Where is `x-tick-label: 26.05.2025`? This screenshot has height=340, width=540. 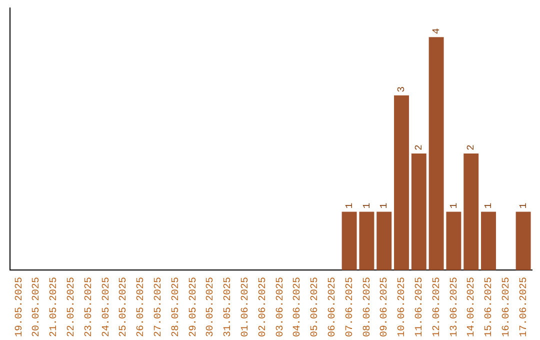
x-tick-label: 26.05.2025 is located at coordinates (142, 307).